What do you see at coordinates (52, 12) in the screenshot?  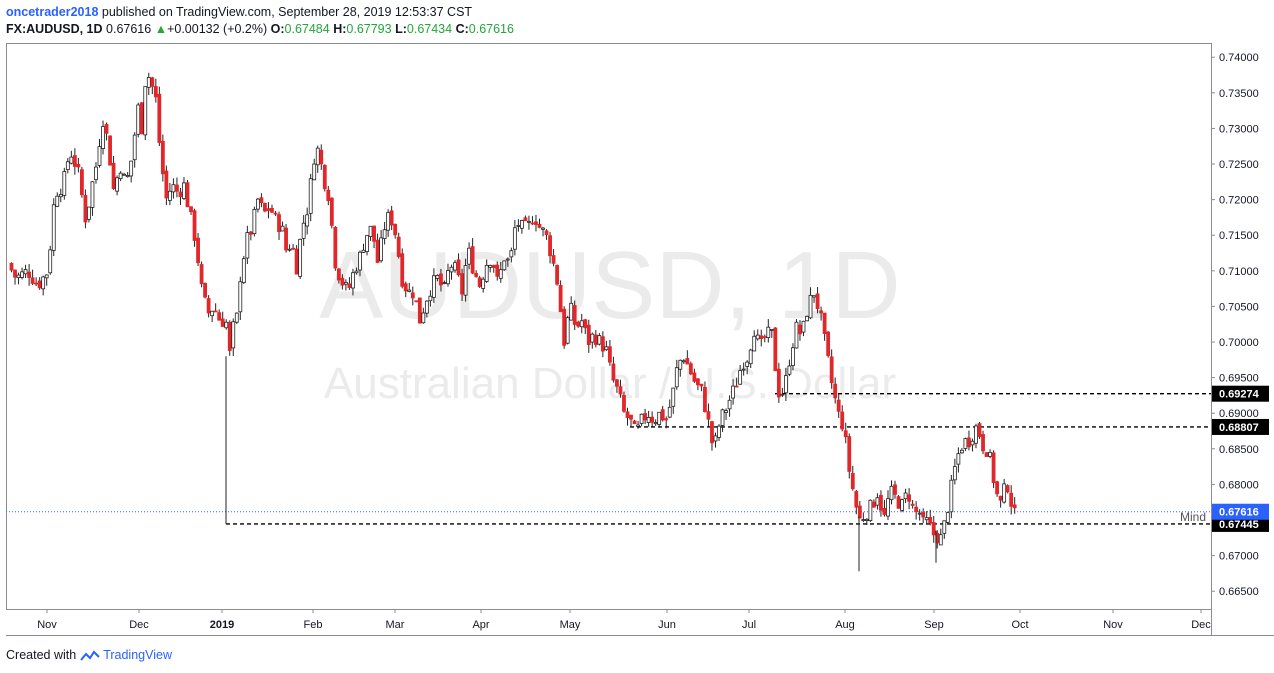 I see `author-link: oncetrader2018` at bounding box center [52, 12].